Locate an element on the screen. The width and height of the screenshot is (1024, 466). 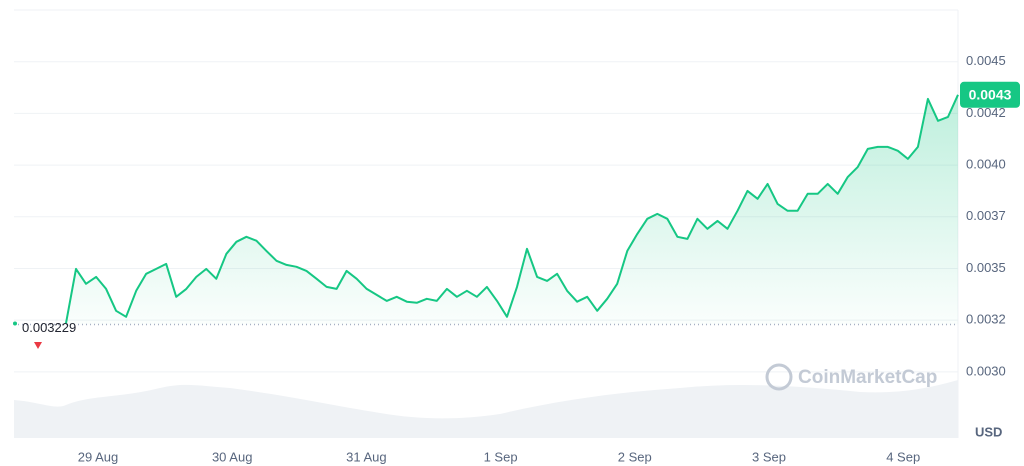
volume-area is located at coordinates (486, 409).